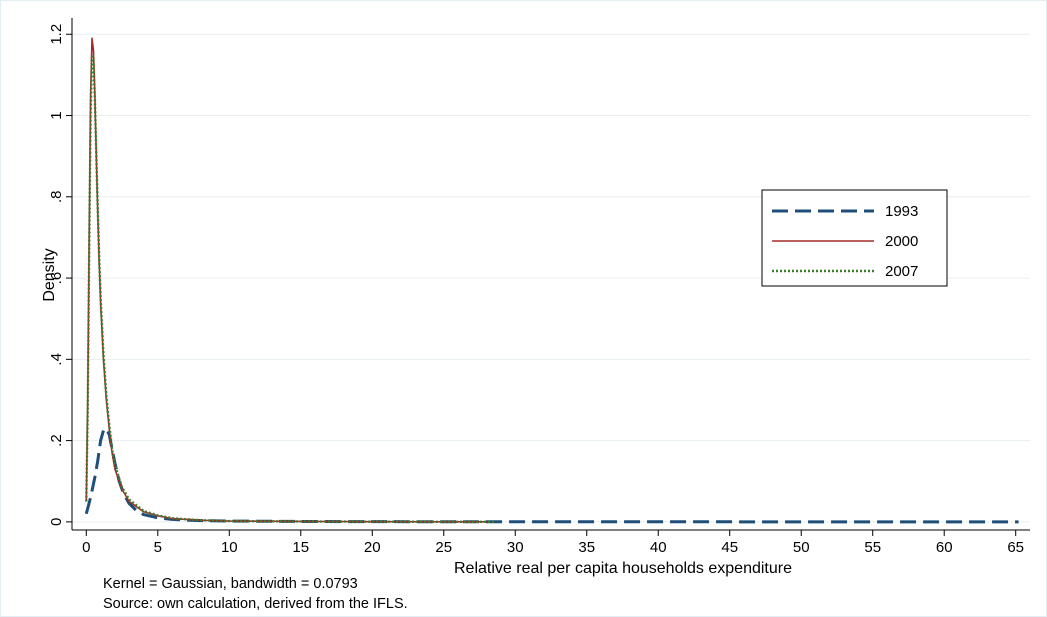 The height and width of the screenshot is (617, 1047). Describe the element at coordinates (872, 547) in the screenshot. I see `x-tick-label: 55` at that location.